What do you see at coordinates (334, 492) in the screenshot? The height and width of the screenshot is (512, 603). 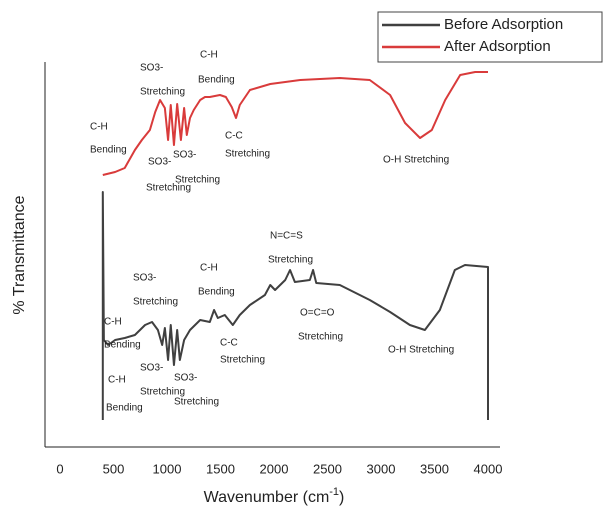 I see `x-label-sup: -1` at bounding box center [334, 492].